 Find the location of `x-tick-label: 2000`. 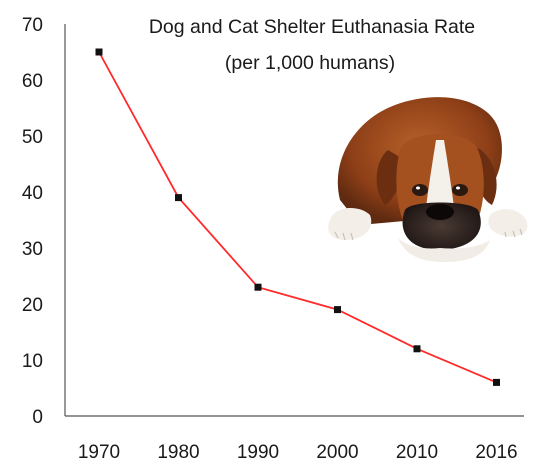

x-tick-label: 2000 is located at coordinates (337, 452).